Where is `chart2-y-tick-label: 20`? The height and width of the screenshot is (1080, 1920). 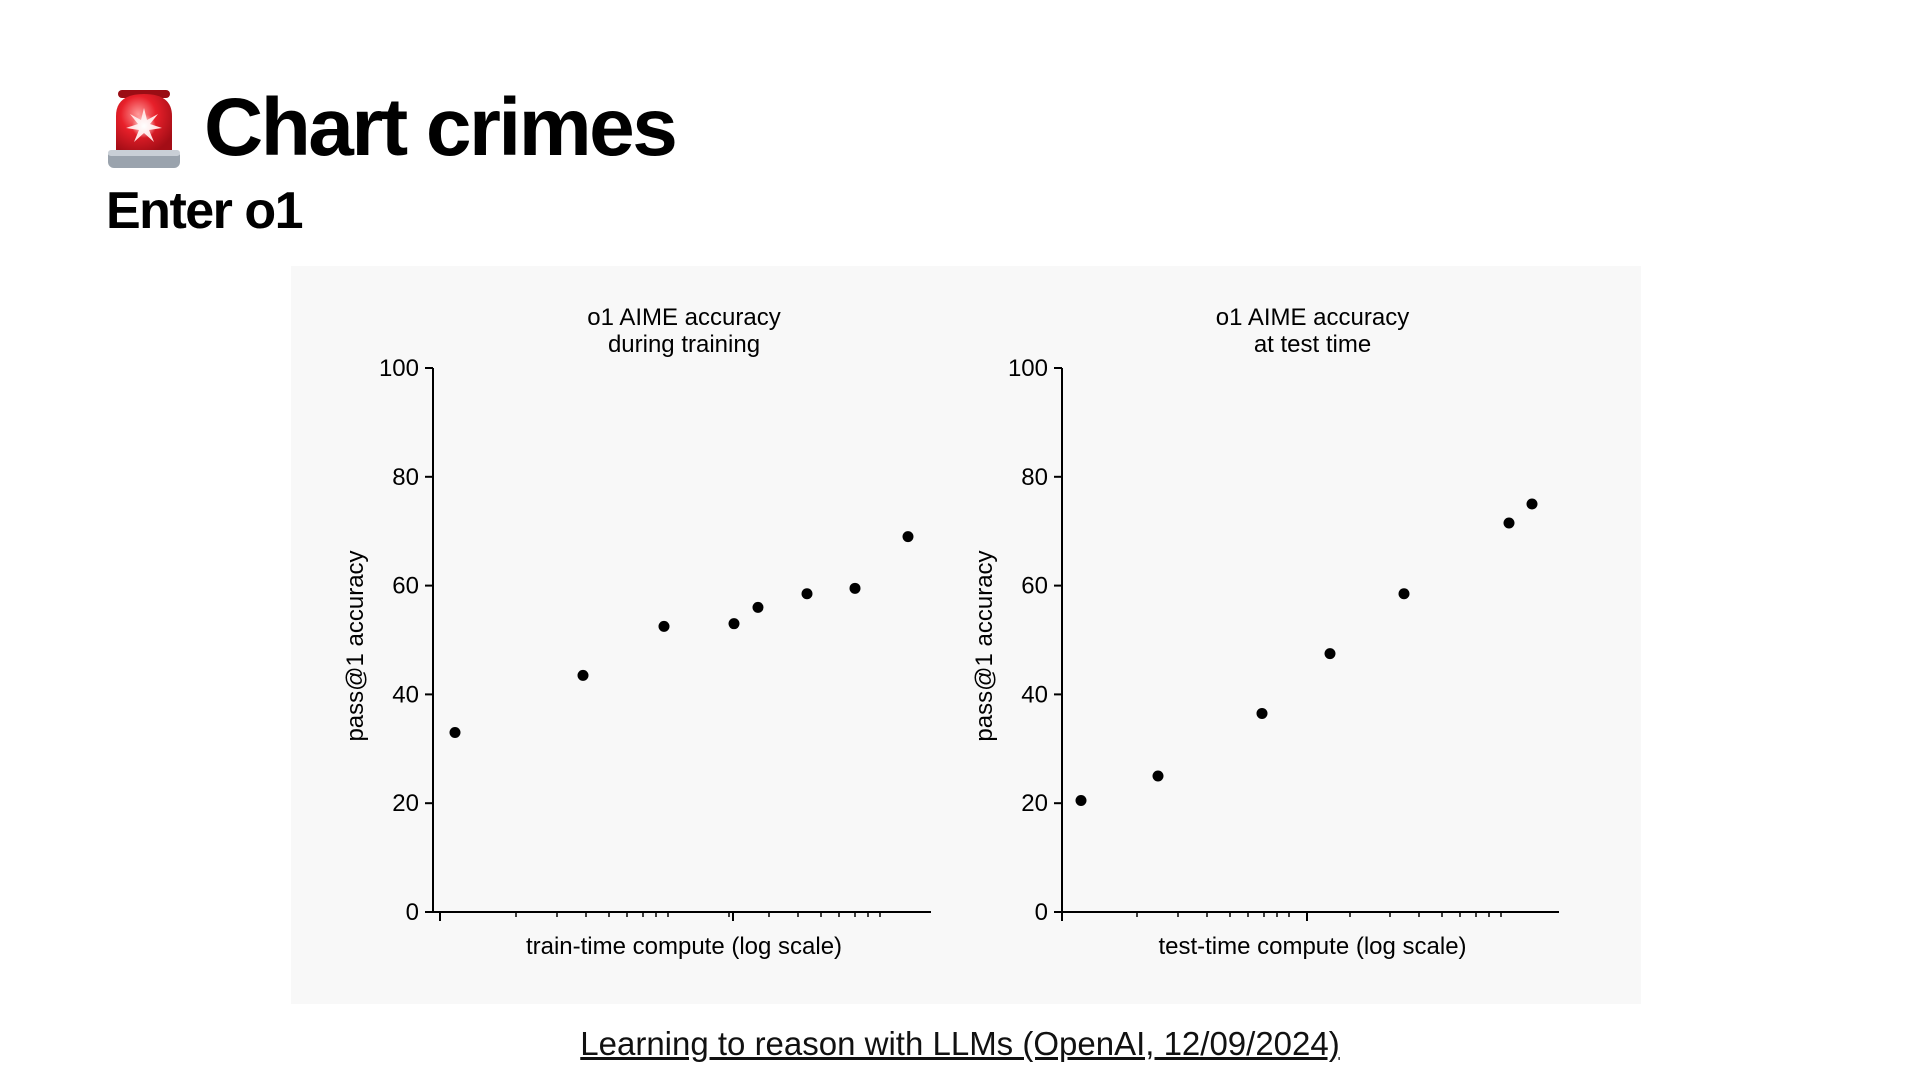
chart2-y-tick-label: 20 is located at coordinates (1034, 803).